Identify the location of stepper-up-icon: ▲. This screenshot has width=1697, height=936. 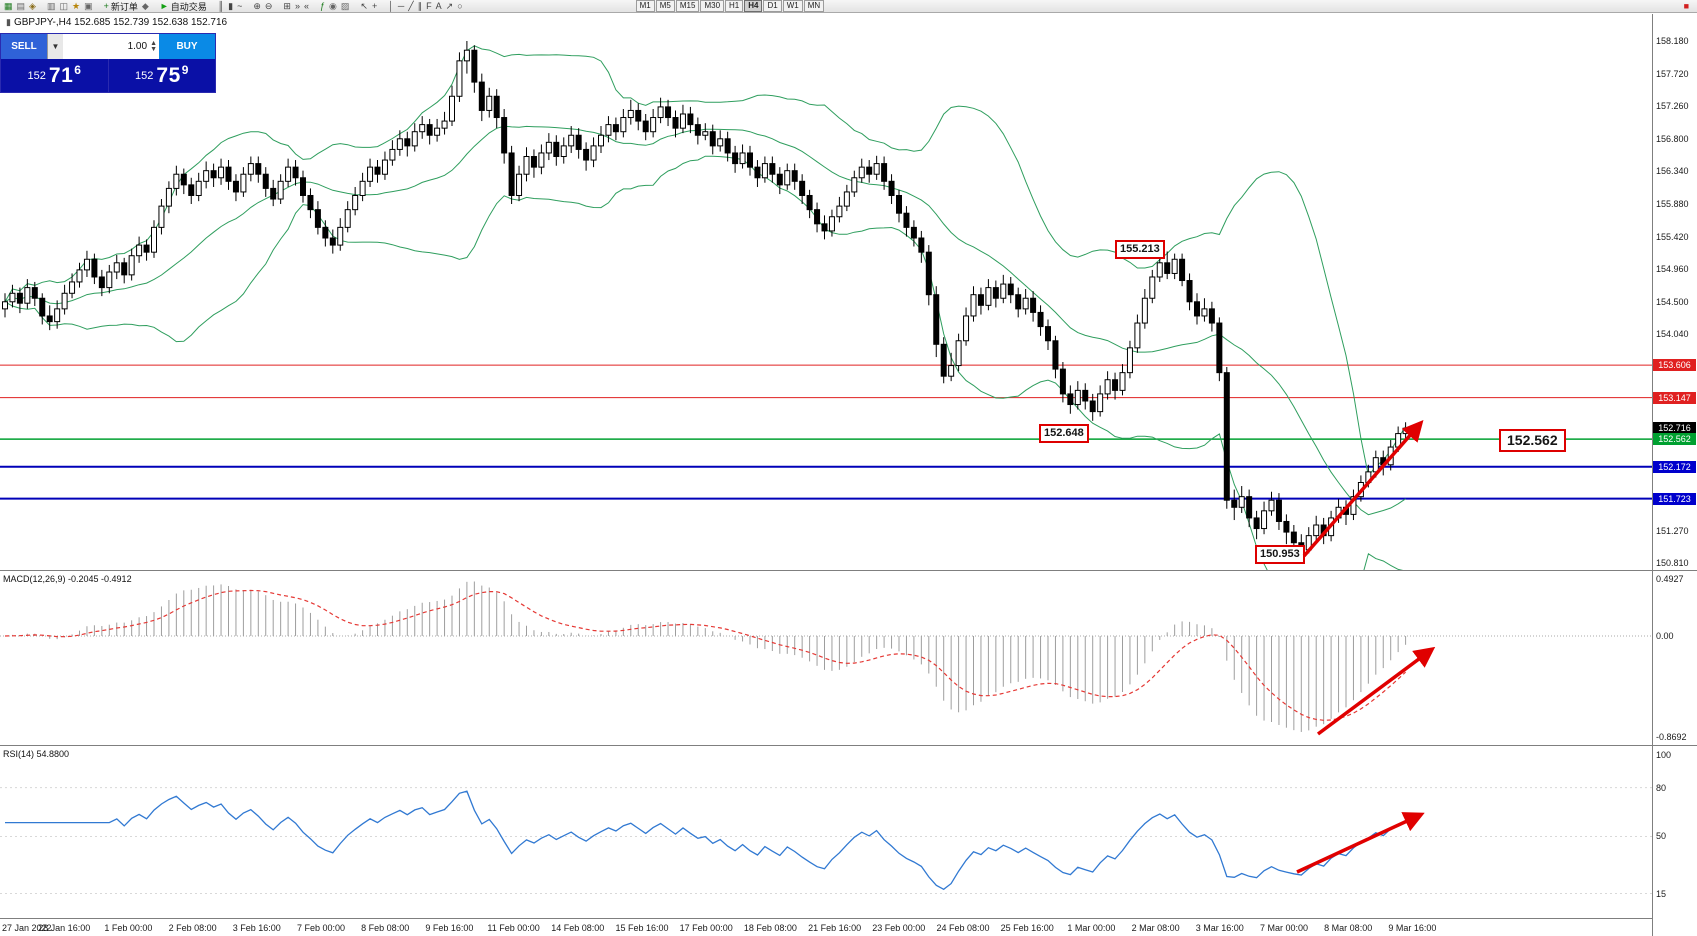
(153, 43).